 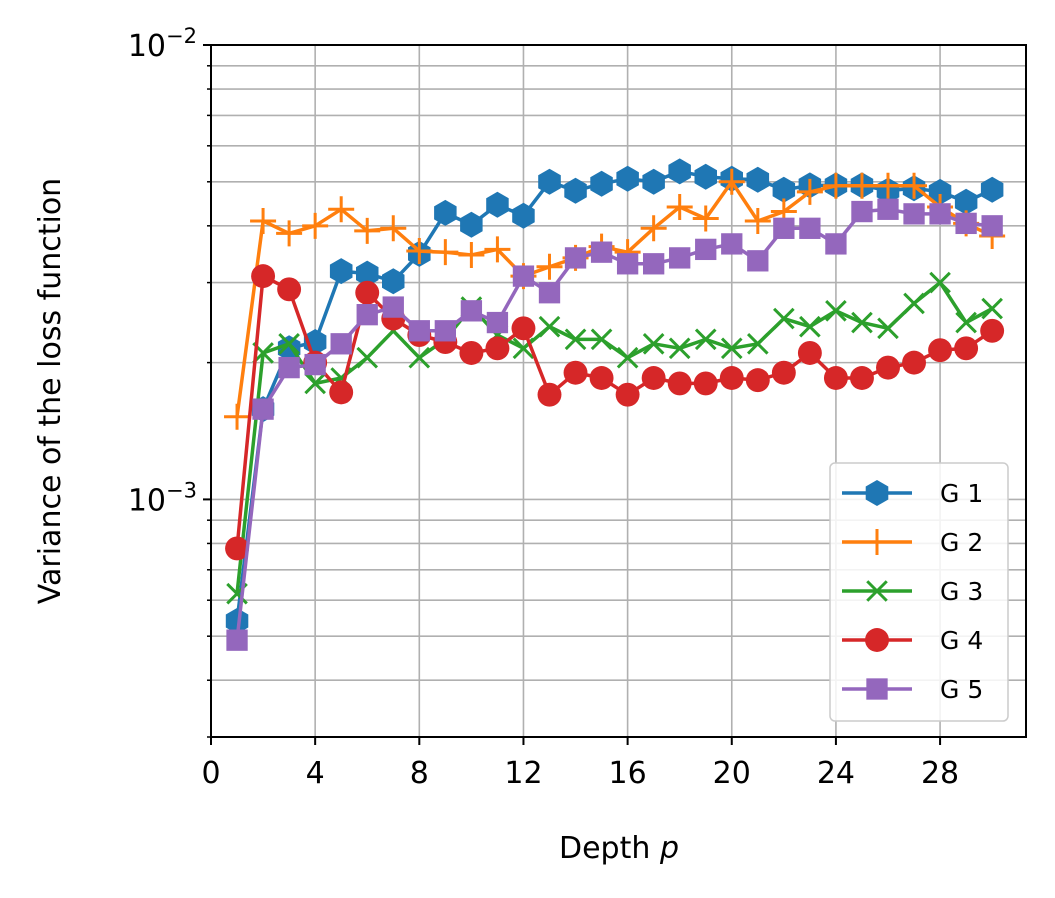 What do you see at coordinates (912, 493) in the screenshot?
I see `legend-item: G 1` at bounding box center [912, 493].